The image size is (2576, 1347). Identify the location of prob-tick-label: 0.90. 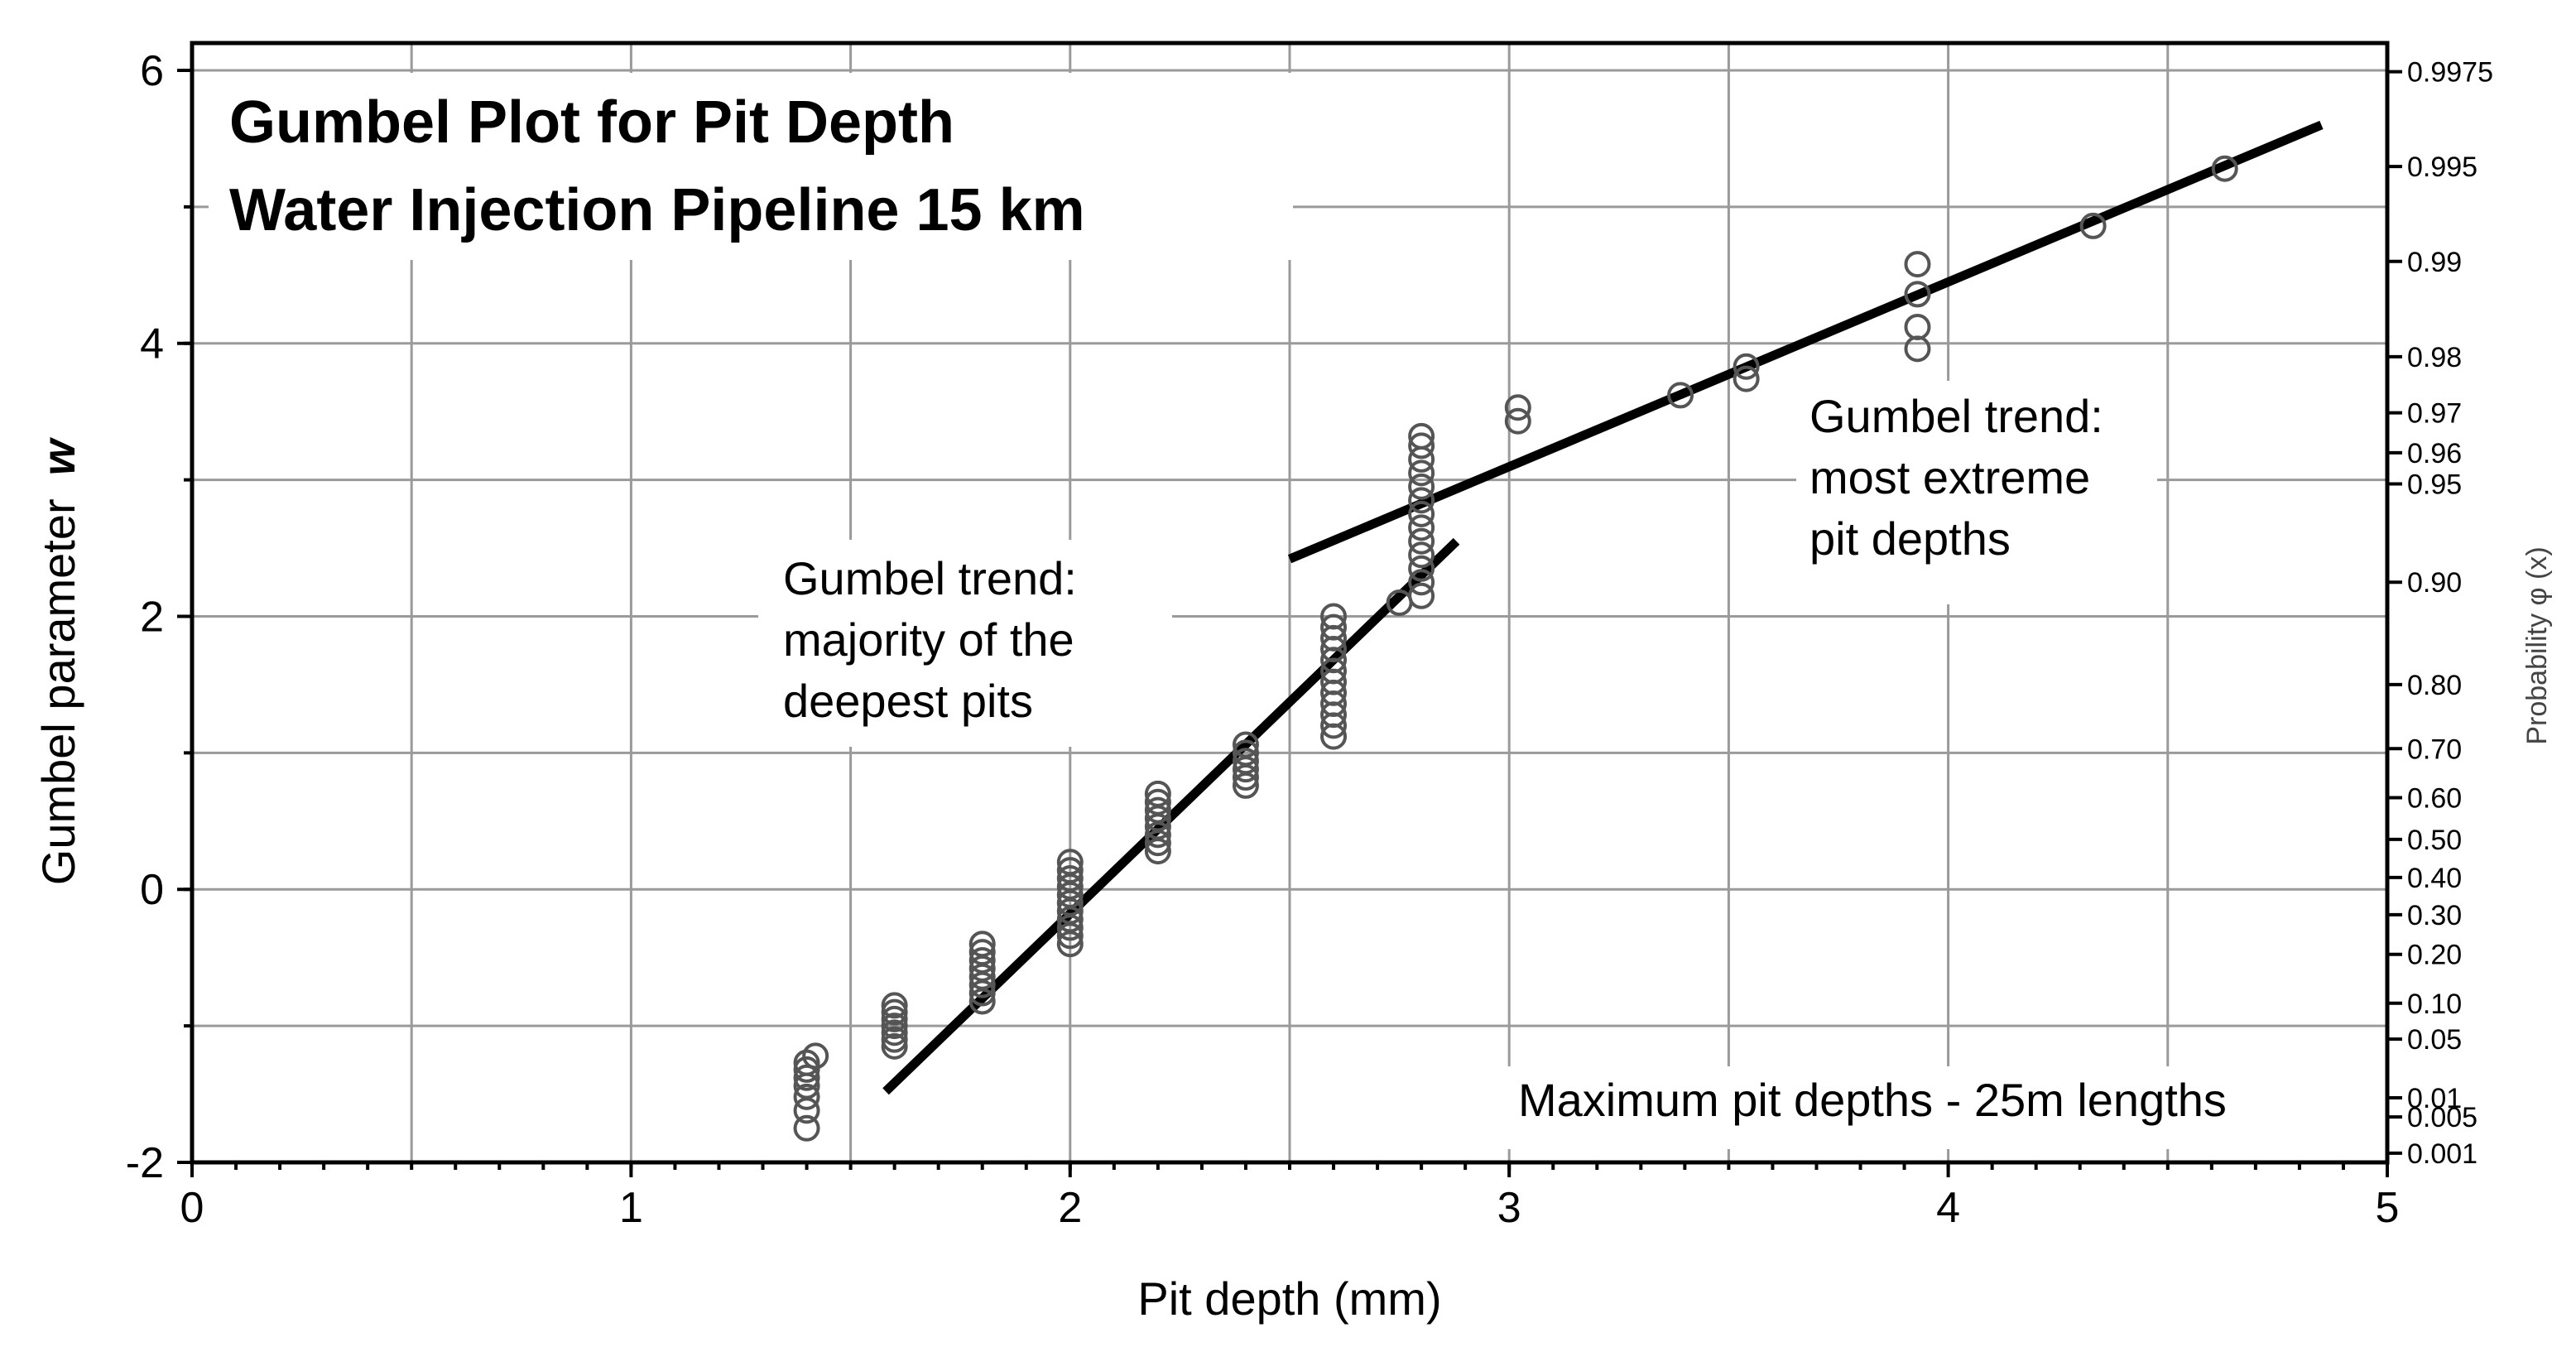
(2434, 583).